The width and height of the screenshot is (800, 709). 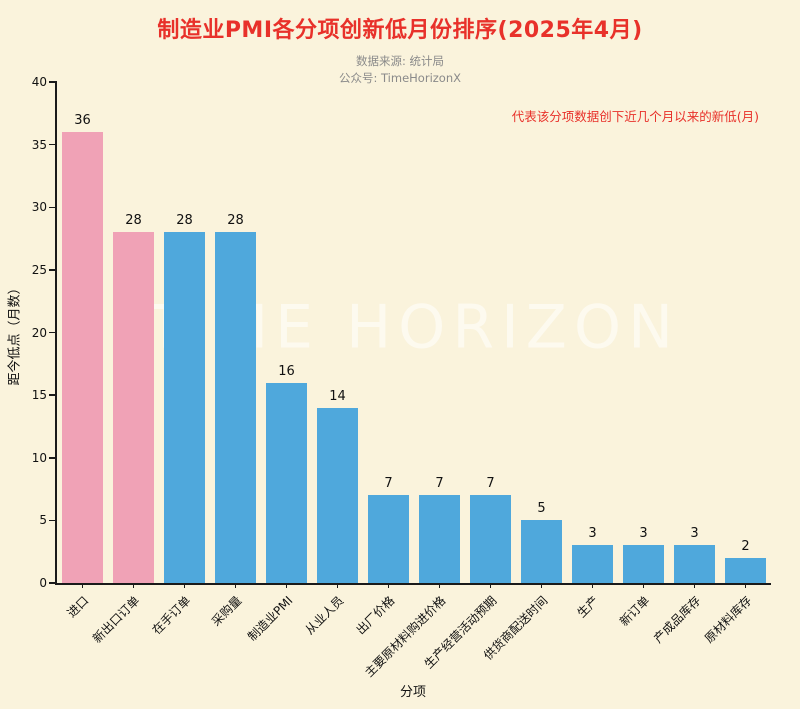 I want to click on x-tick-label: 采购量, so click(x=227, y=611).